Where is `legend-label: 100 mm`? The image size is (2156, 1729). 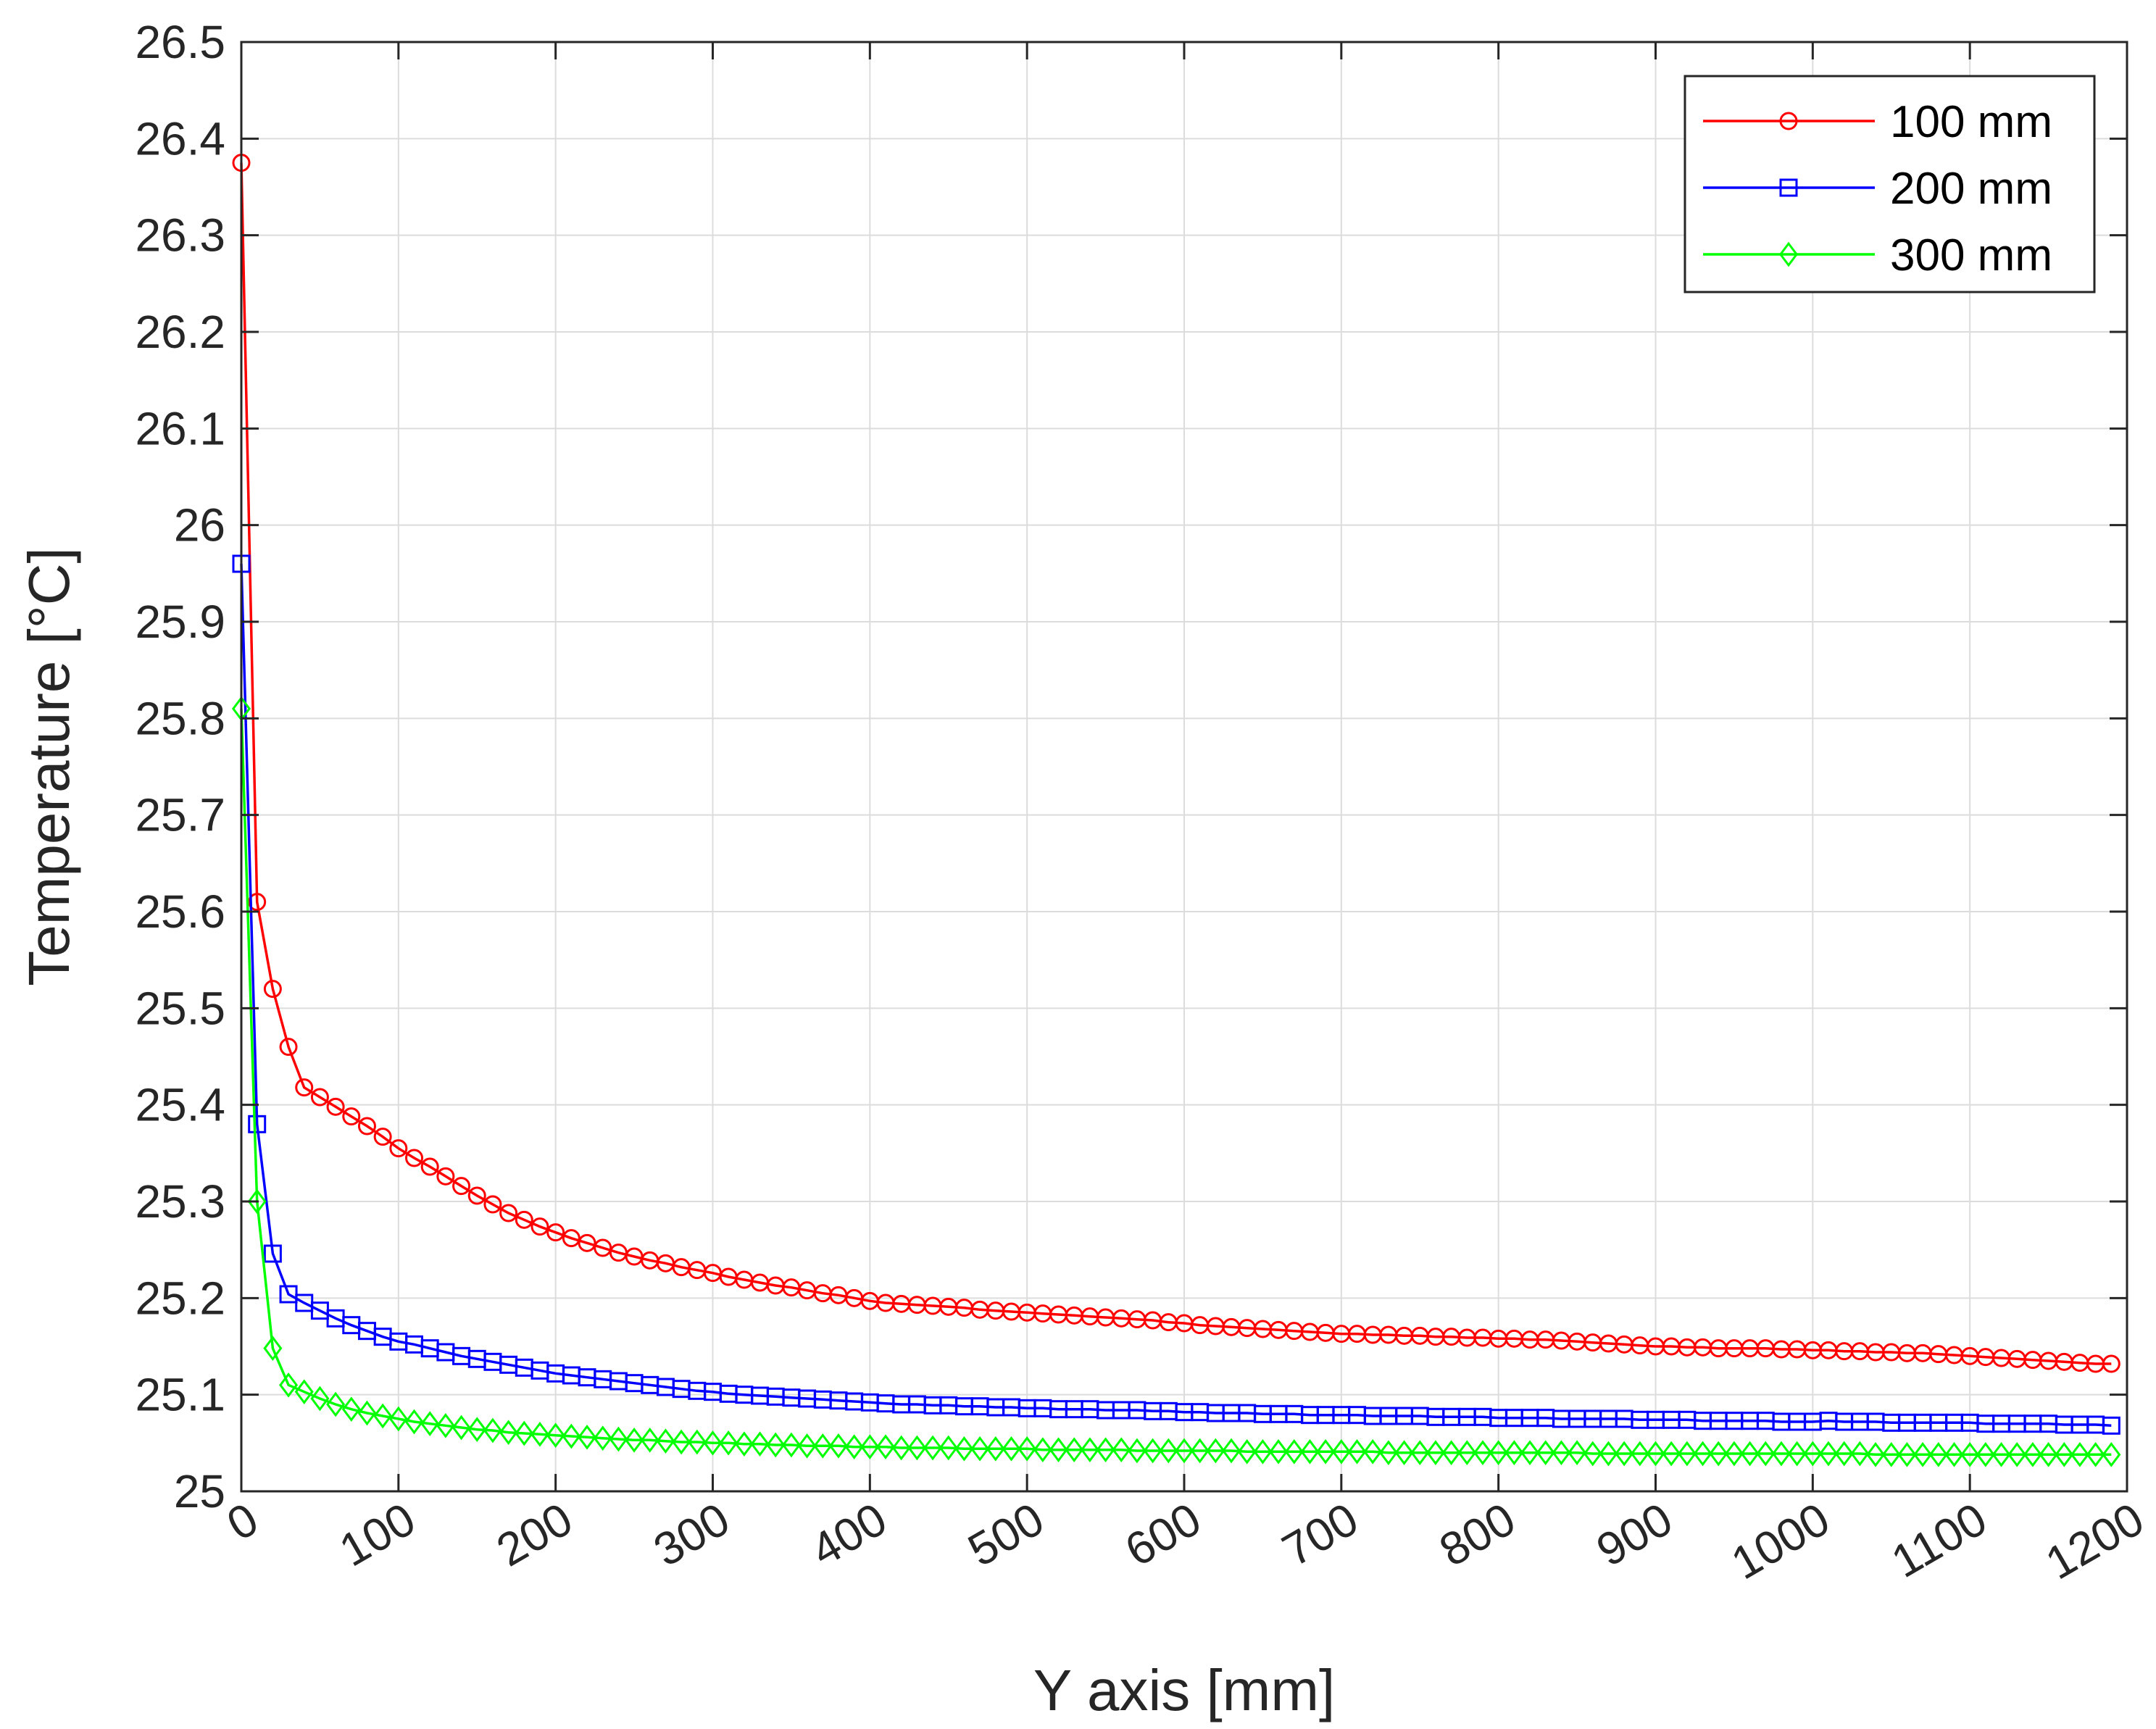 legend-label: 100 mm is located at coordinates (1971, 122).